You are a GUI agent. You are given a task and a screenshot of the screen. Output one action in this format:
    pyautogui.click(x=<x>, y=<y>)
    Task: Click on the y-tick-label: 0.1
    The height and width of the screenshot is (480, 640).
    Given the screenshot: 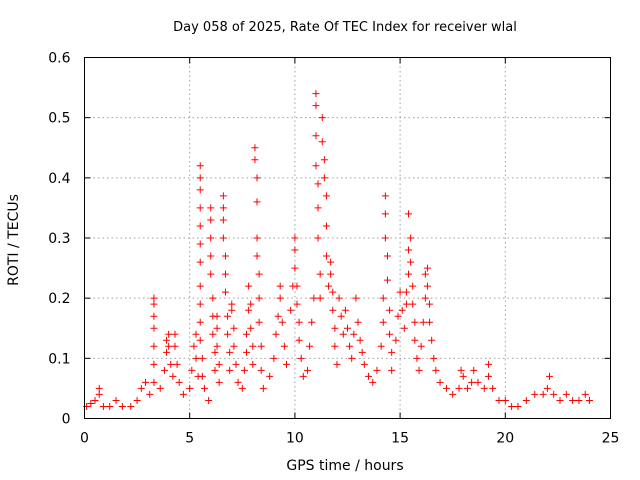 What is the action you would take?
    pyautogui.click(x=59, y=359)
    